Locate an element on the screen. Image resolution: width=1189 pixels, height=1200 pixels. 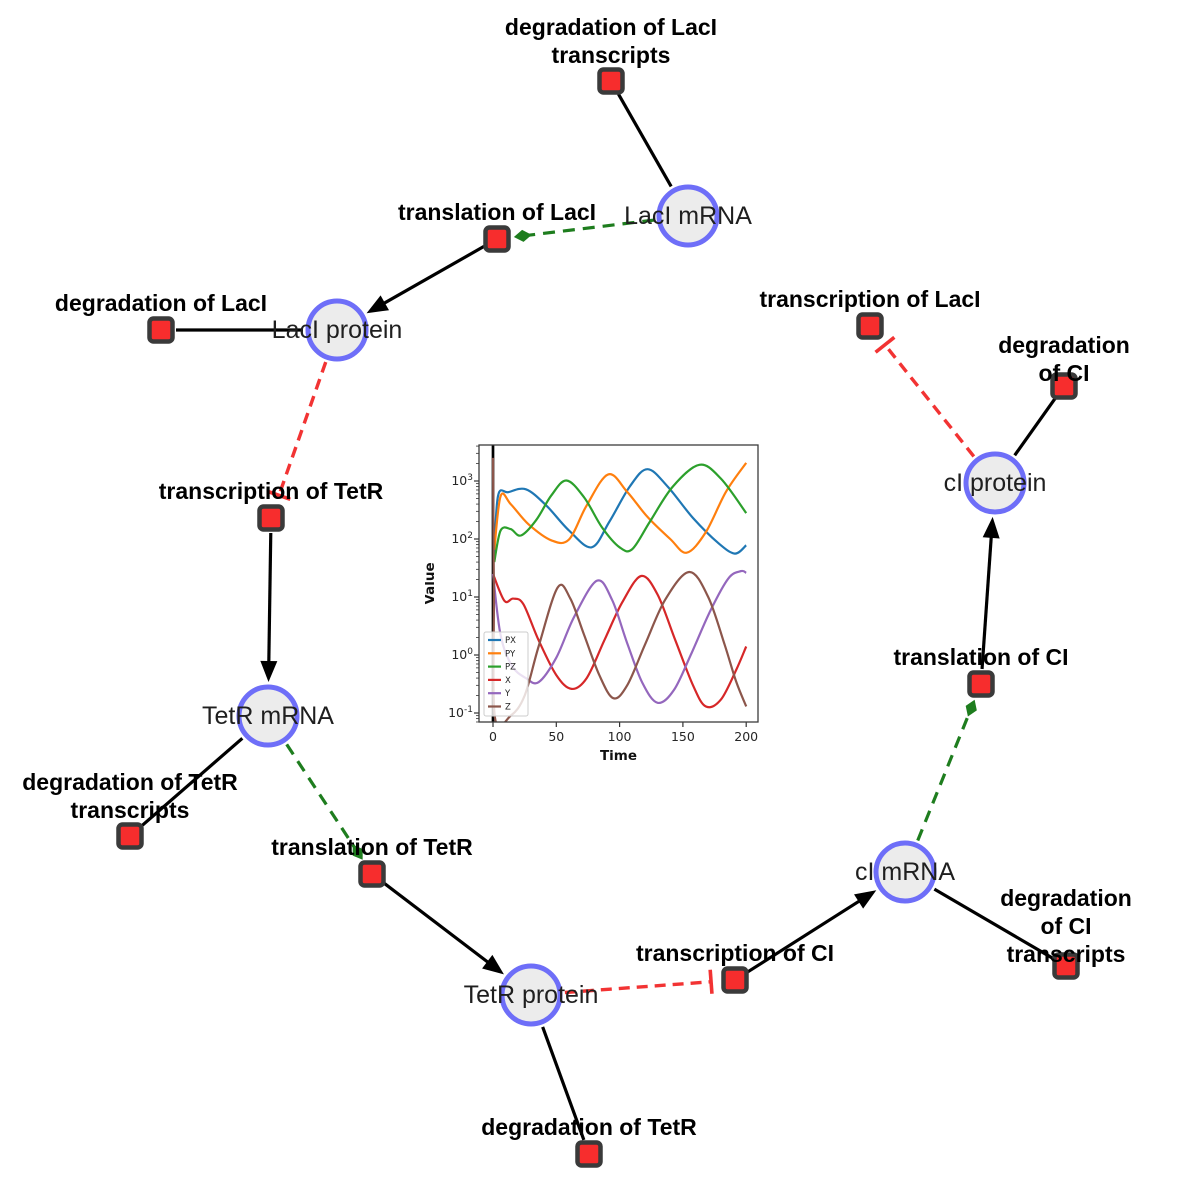
edge-tetr_protein-txn_ci is located at coordinates (639, 982).